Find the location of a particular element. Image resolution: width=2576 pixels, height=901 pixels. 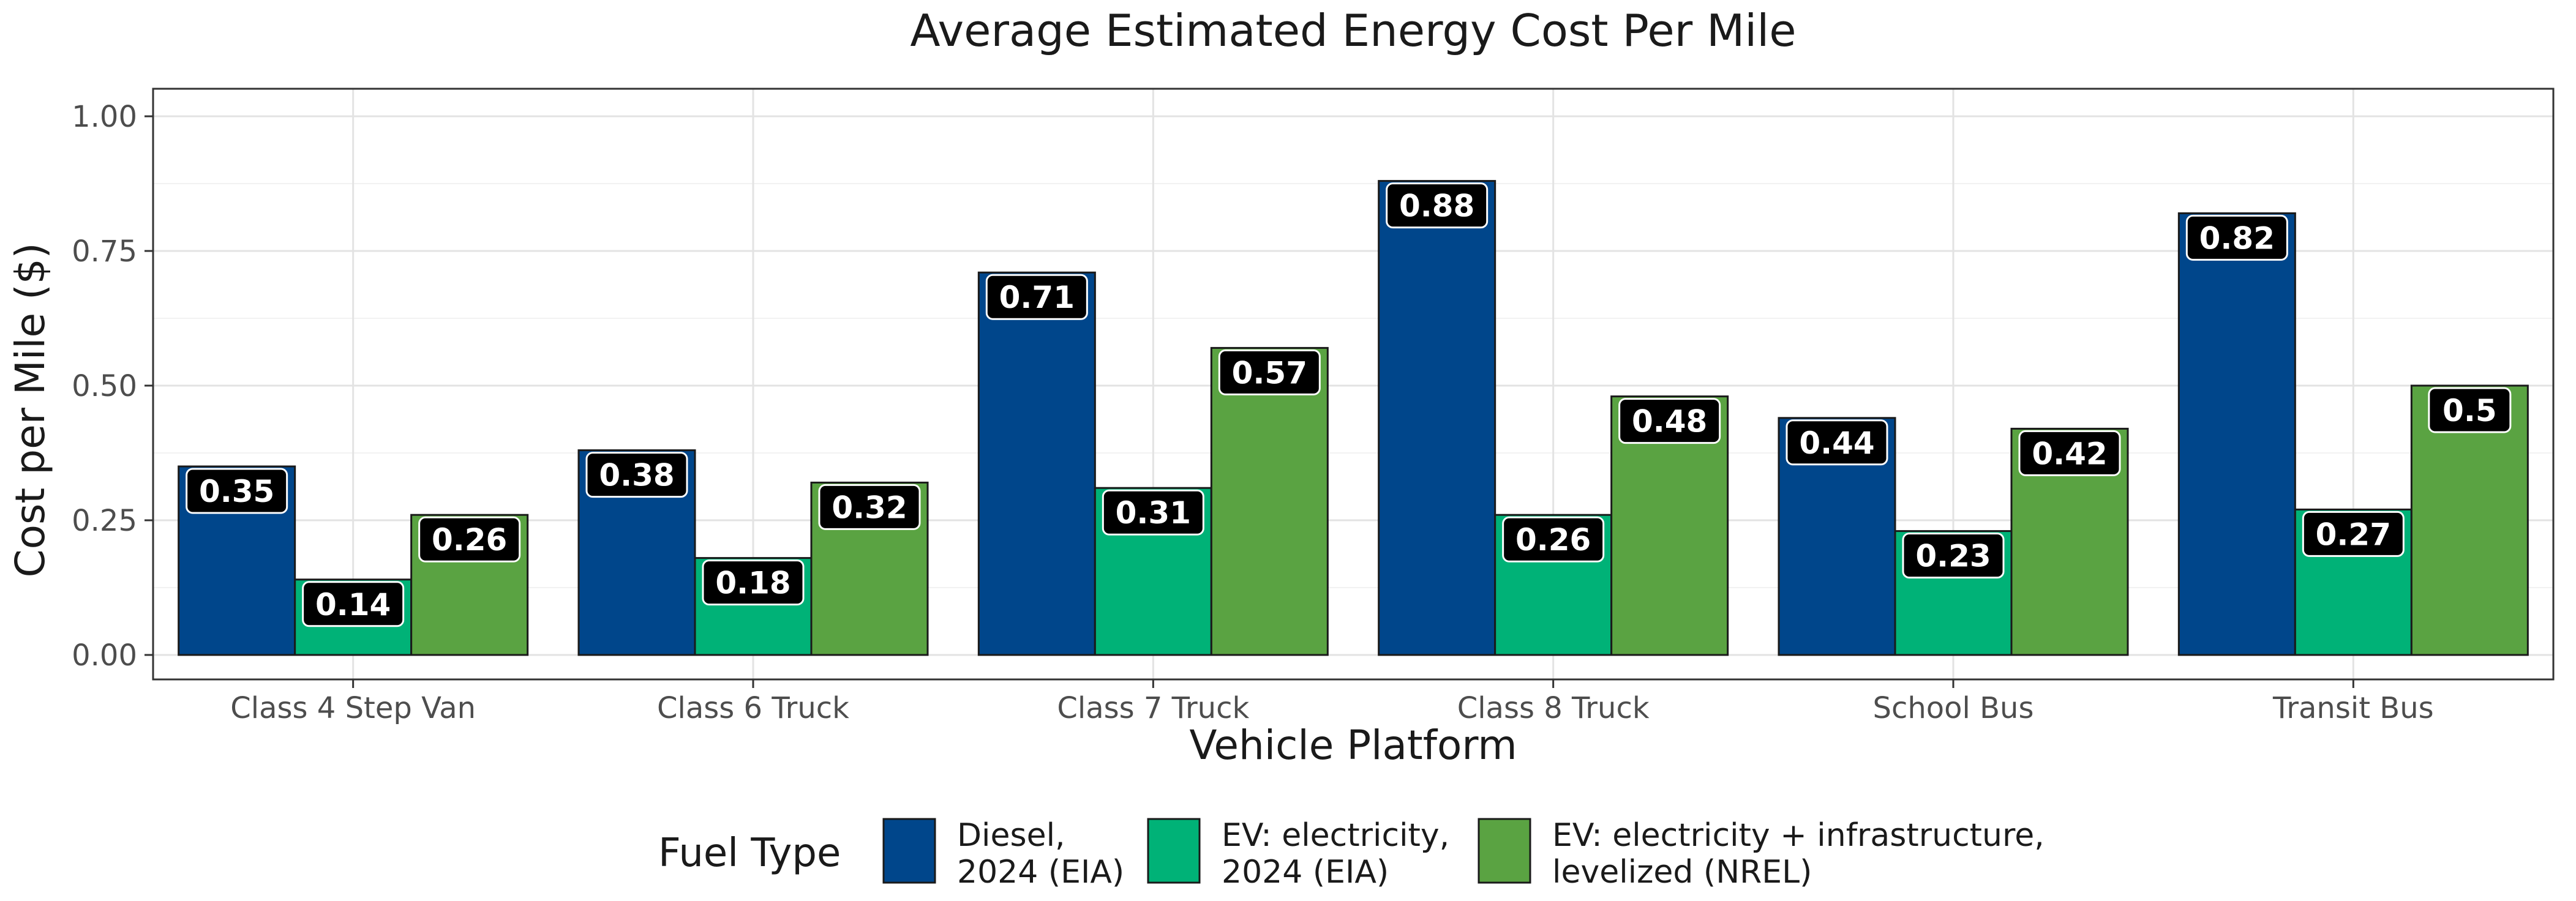

y-tick-label: 0.25 is located at coordinates (104, 521).